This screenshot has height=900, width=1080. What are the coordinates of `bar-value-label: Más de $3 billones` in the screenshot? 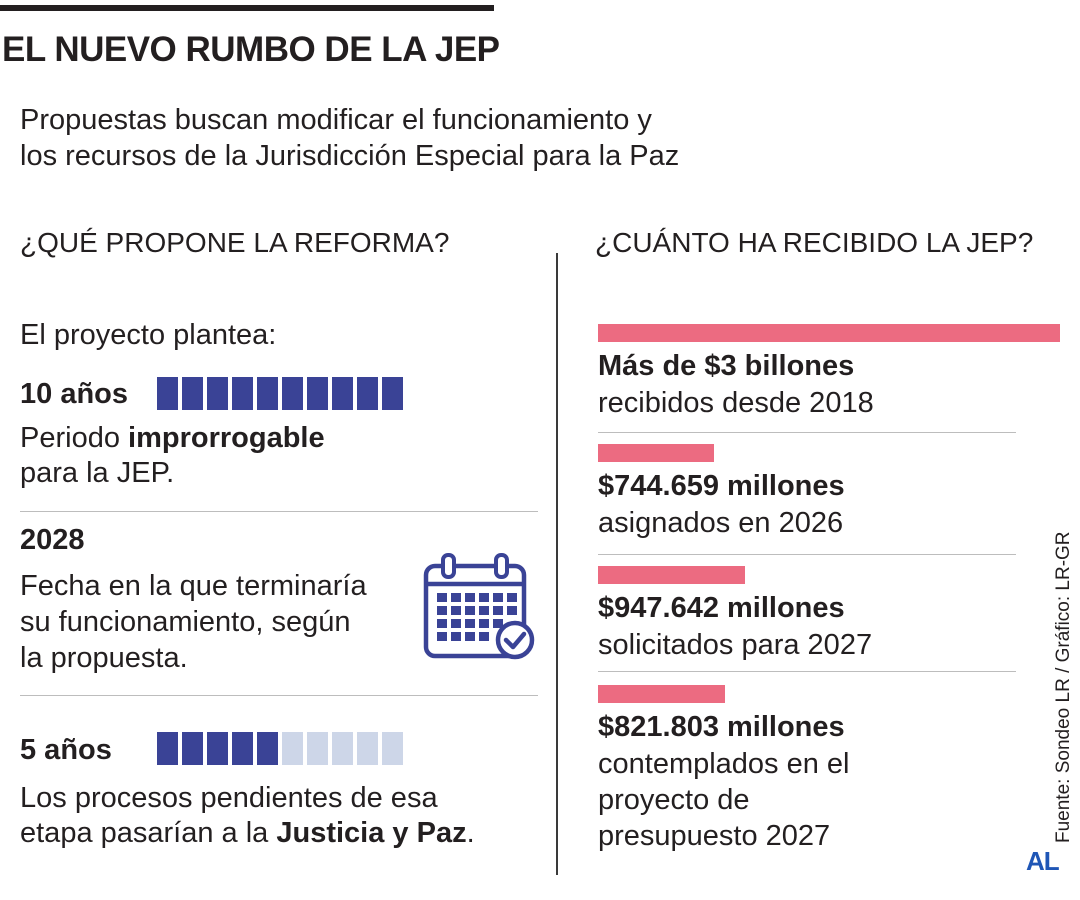 It's located at (726, 366).